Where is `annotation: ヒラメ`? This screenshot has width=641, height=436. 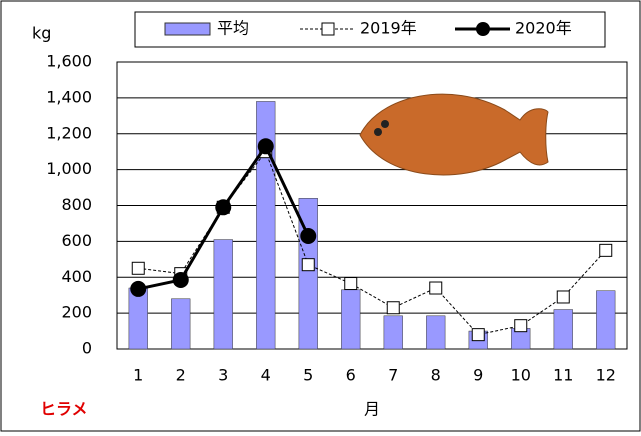 annotation: ヒラメ is located at coordinates (64, 409).